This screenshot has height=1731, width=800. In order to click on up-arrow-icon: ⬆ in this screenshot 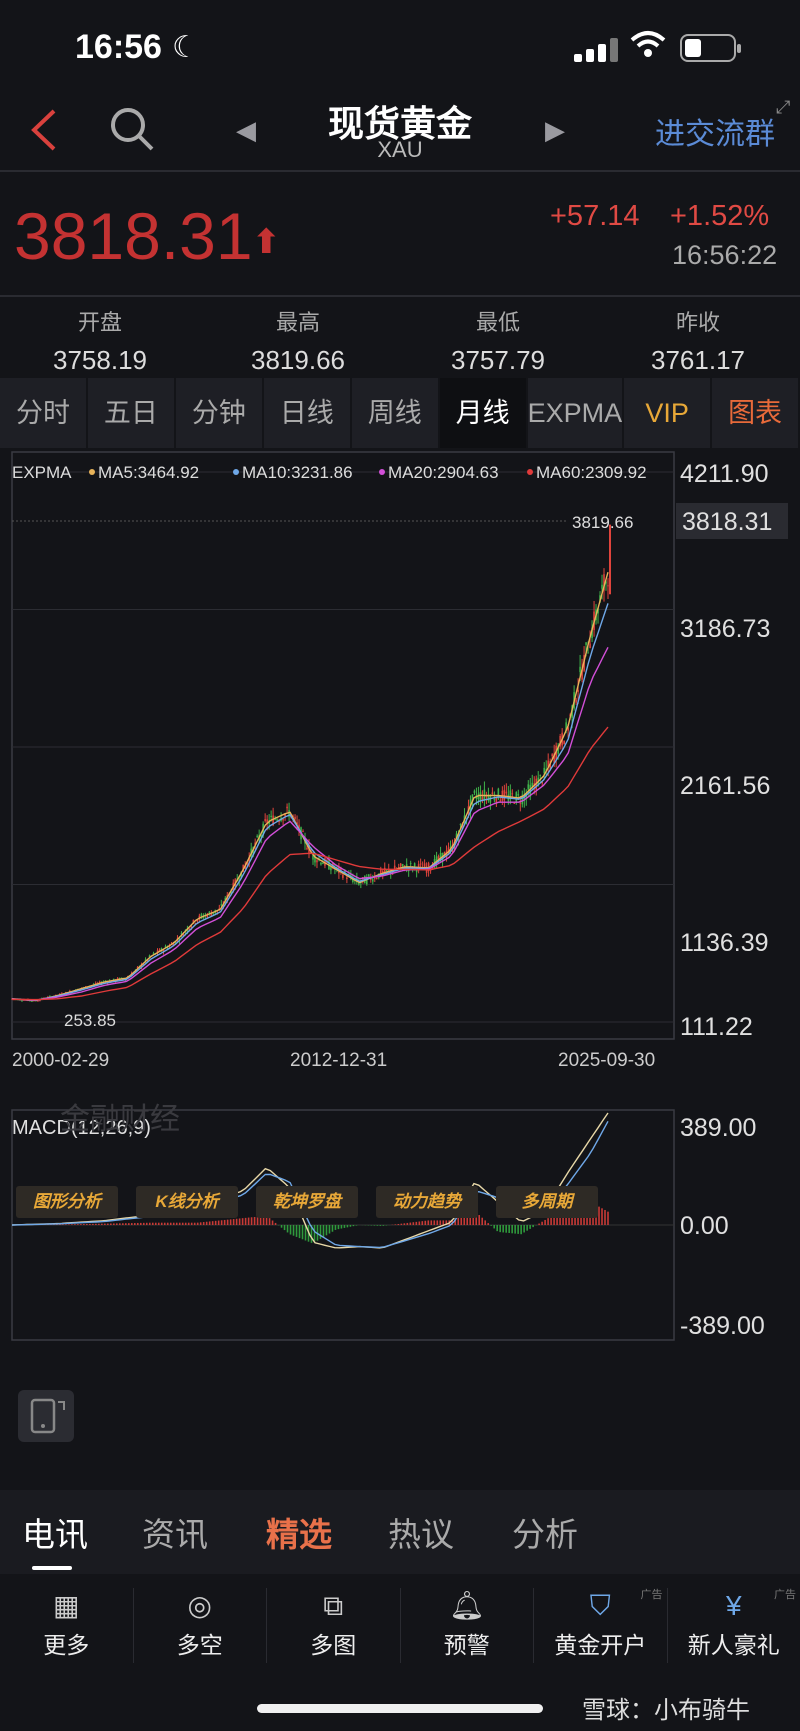, I will do `click(266, 242)`.